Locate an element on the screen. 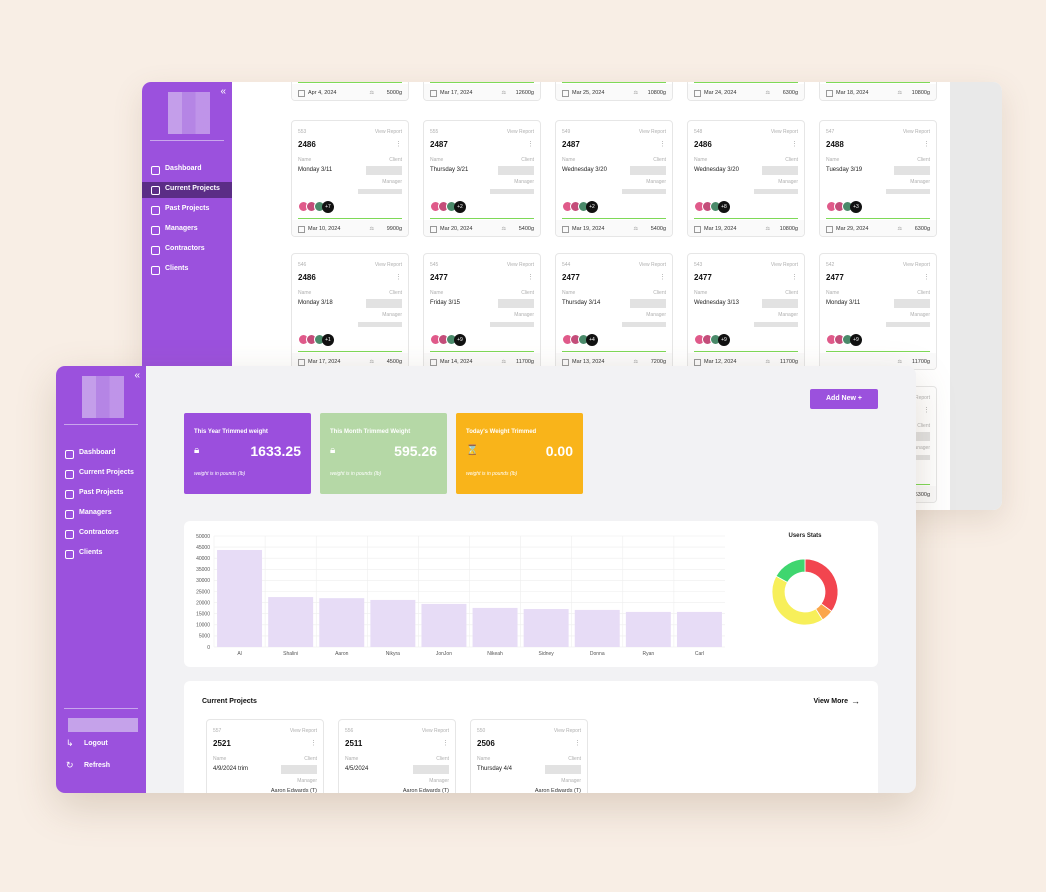  stat-value: 0.00 is located at coordinates (559, 451).